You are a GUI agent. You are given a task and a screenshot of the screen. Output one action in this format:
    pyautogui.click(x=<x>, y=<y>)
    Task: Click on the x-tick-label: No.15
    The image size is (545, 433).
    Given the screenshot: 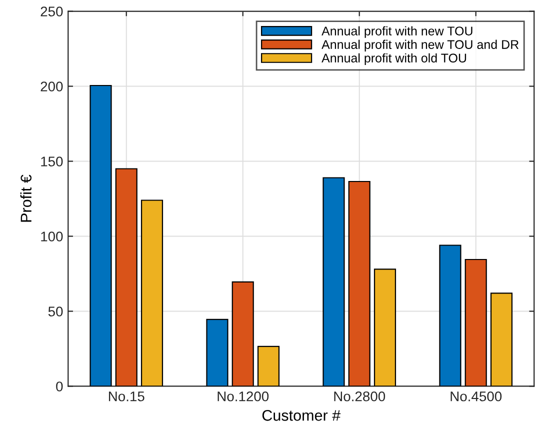 What is the action you would take?
    pyautogui.click(x=126, y=397)
    